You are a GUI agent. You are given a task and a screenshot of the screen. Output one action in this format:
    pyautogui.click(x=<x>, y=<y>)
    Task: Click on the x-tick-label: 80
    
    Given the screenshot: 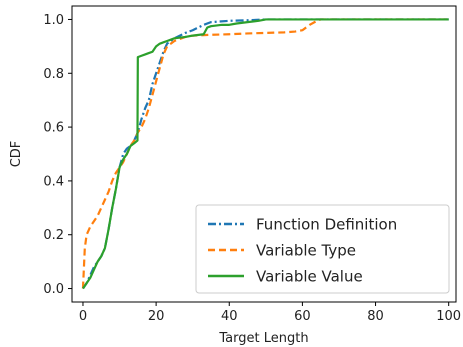 What is the action you would take?
    pyautogui.click(x=375, y=316)
    